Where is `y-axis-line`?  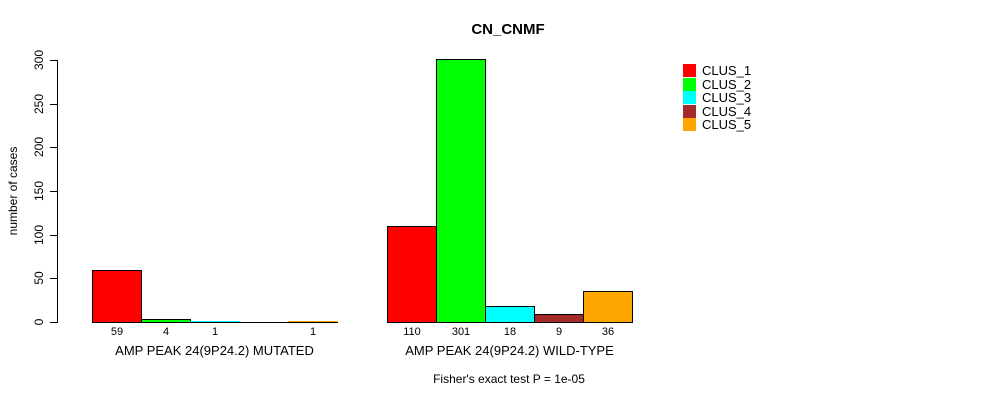
y-axis-line is located at coordinates (57, 191).